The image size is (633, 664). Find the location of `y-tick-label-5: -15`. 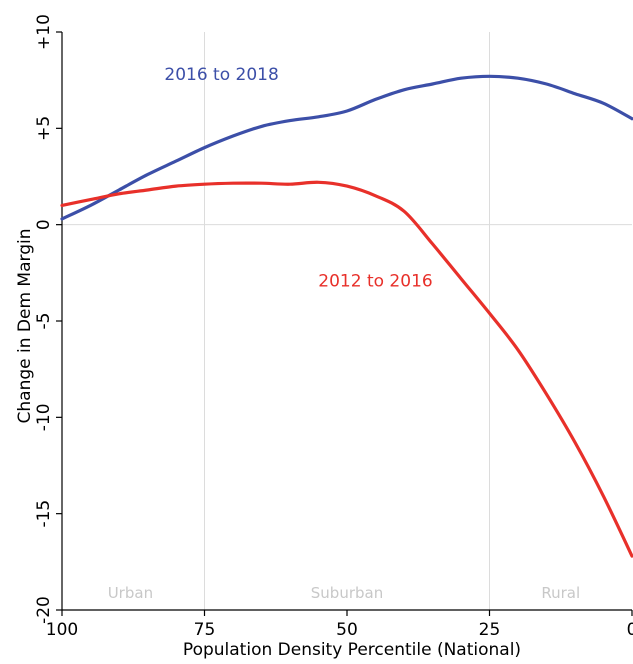

y-tick-label-5: -15 is located at coordinates (44, 514).